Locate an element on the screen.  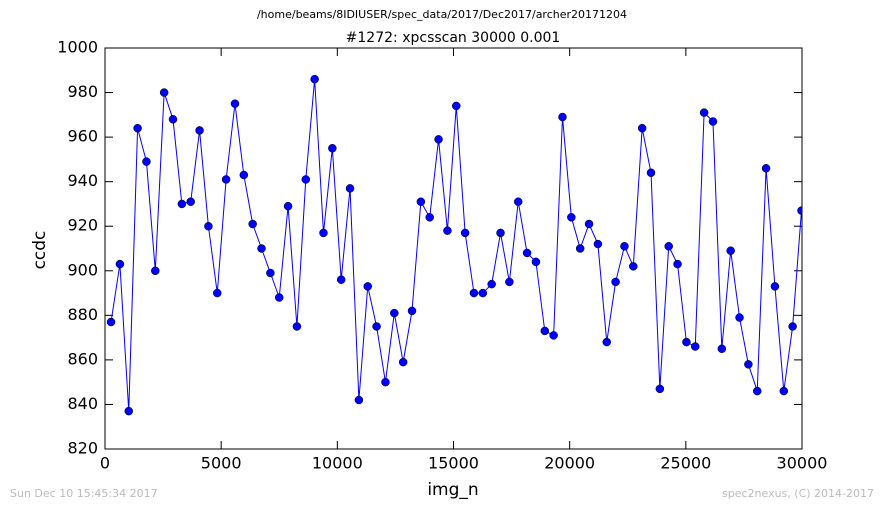
y-tick-label: 840 is located at coordinates (82, 403).